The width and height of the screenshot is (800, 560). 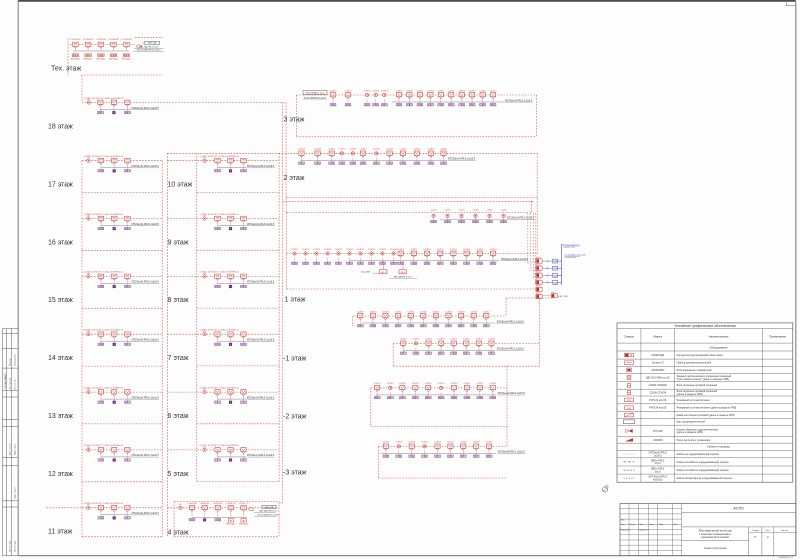 What do you see at coordinates (738, 509) in the screenshot?
I see `svg-text: АСПЗ` at bounding box center [738, 509].